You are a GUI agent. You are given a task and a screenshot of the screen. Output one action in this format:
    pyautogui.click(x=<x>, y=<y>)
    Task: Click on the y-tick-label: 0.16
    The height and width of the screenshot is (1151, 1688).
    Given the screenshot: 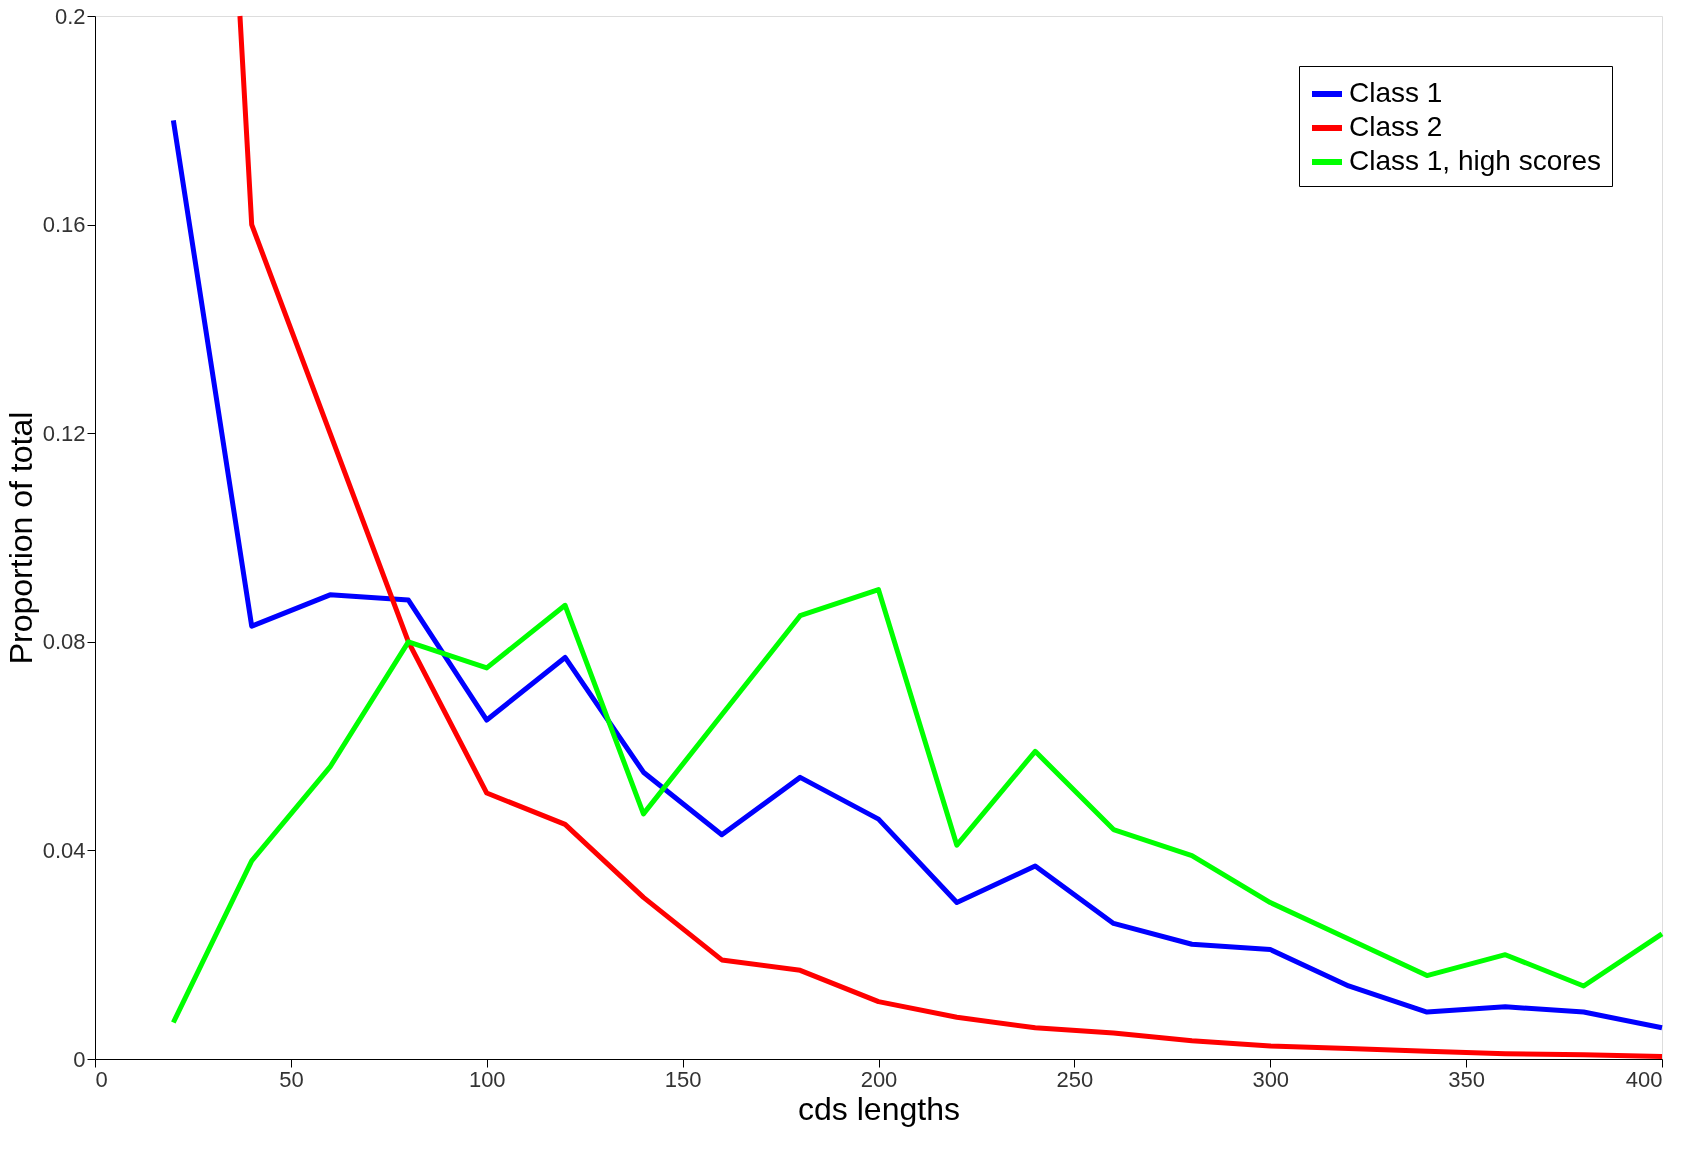 What is the action you would take?
    pyautogui.click(x=64, y=225)
    